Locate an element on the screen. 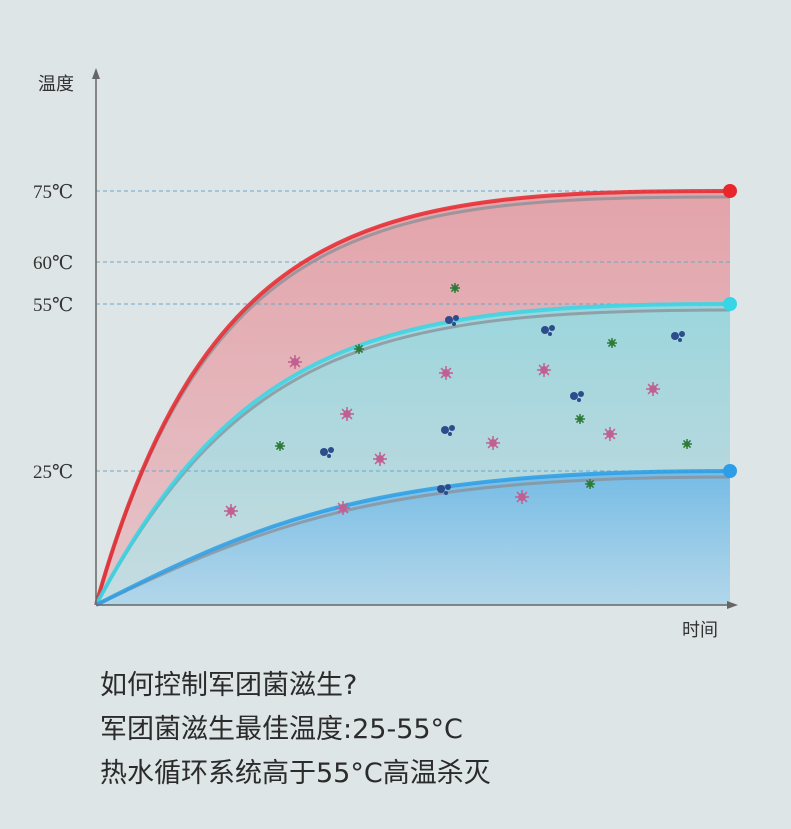  y-tick-label-75: 75℃ is located at coordinates (53, 192).